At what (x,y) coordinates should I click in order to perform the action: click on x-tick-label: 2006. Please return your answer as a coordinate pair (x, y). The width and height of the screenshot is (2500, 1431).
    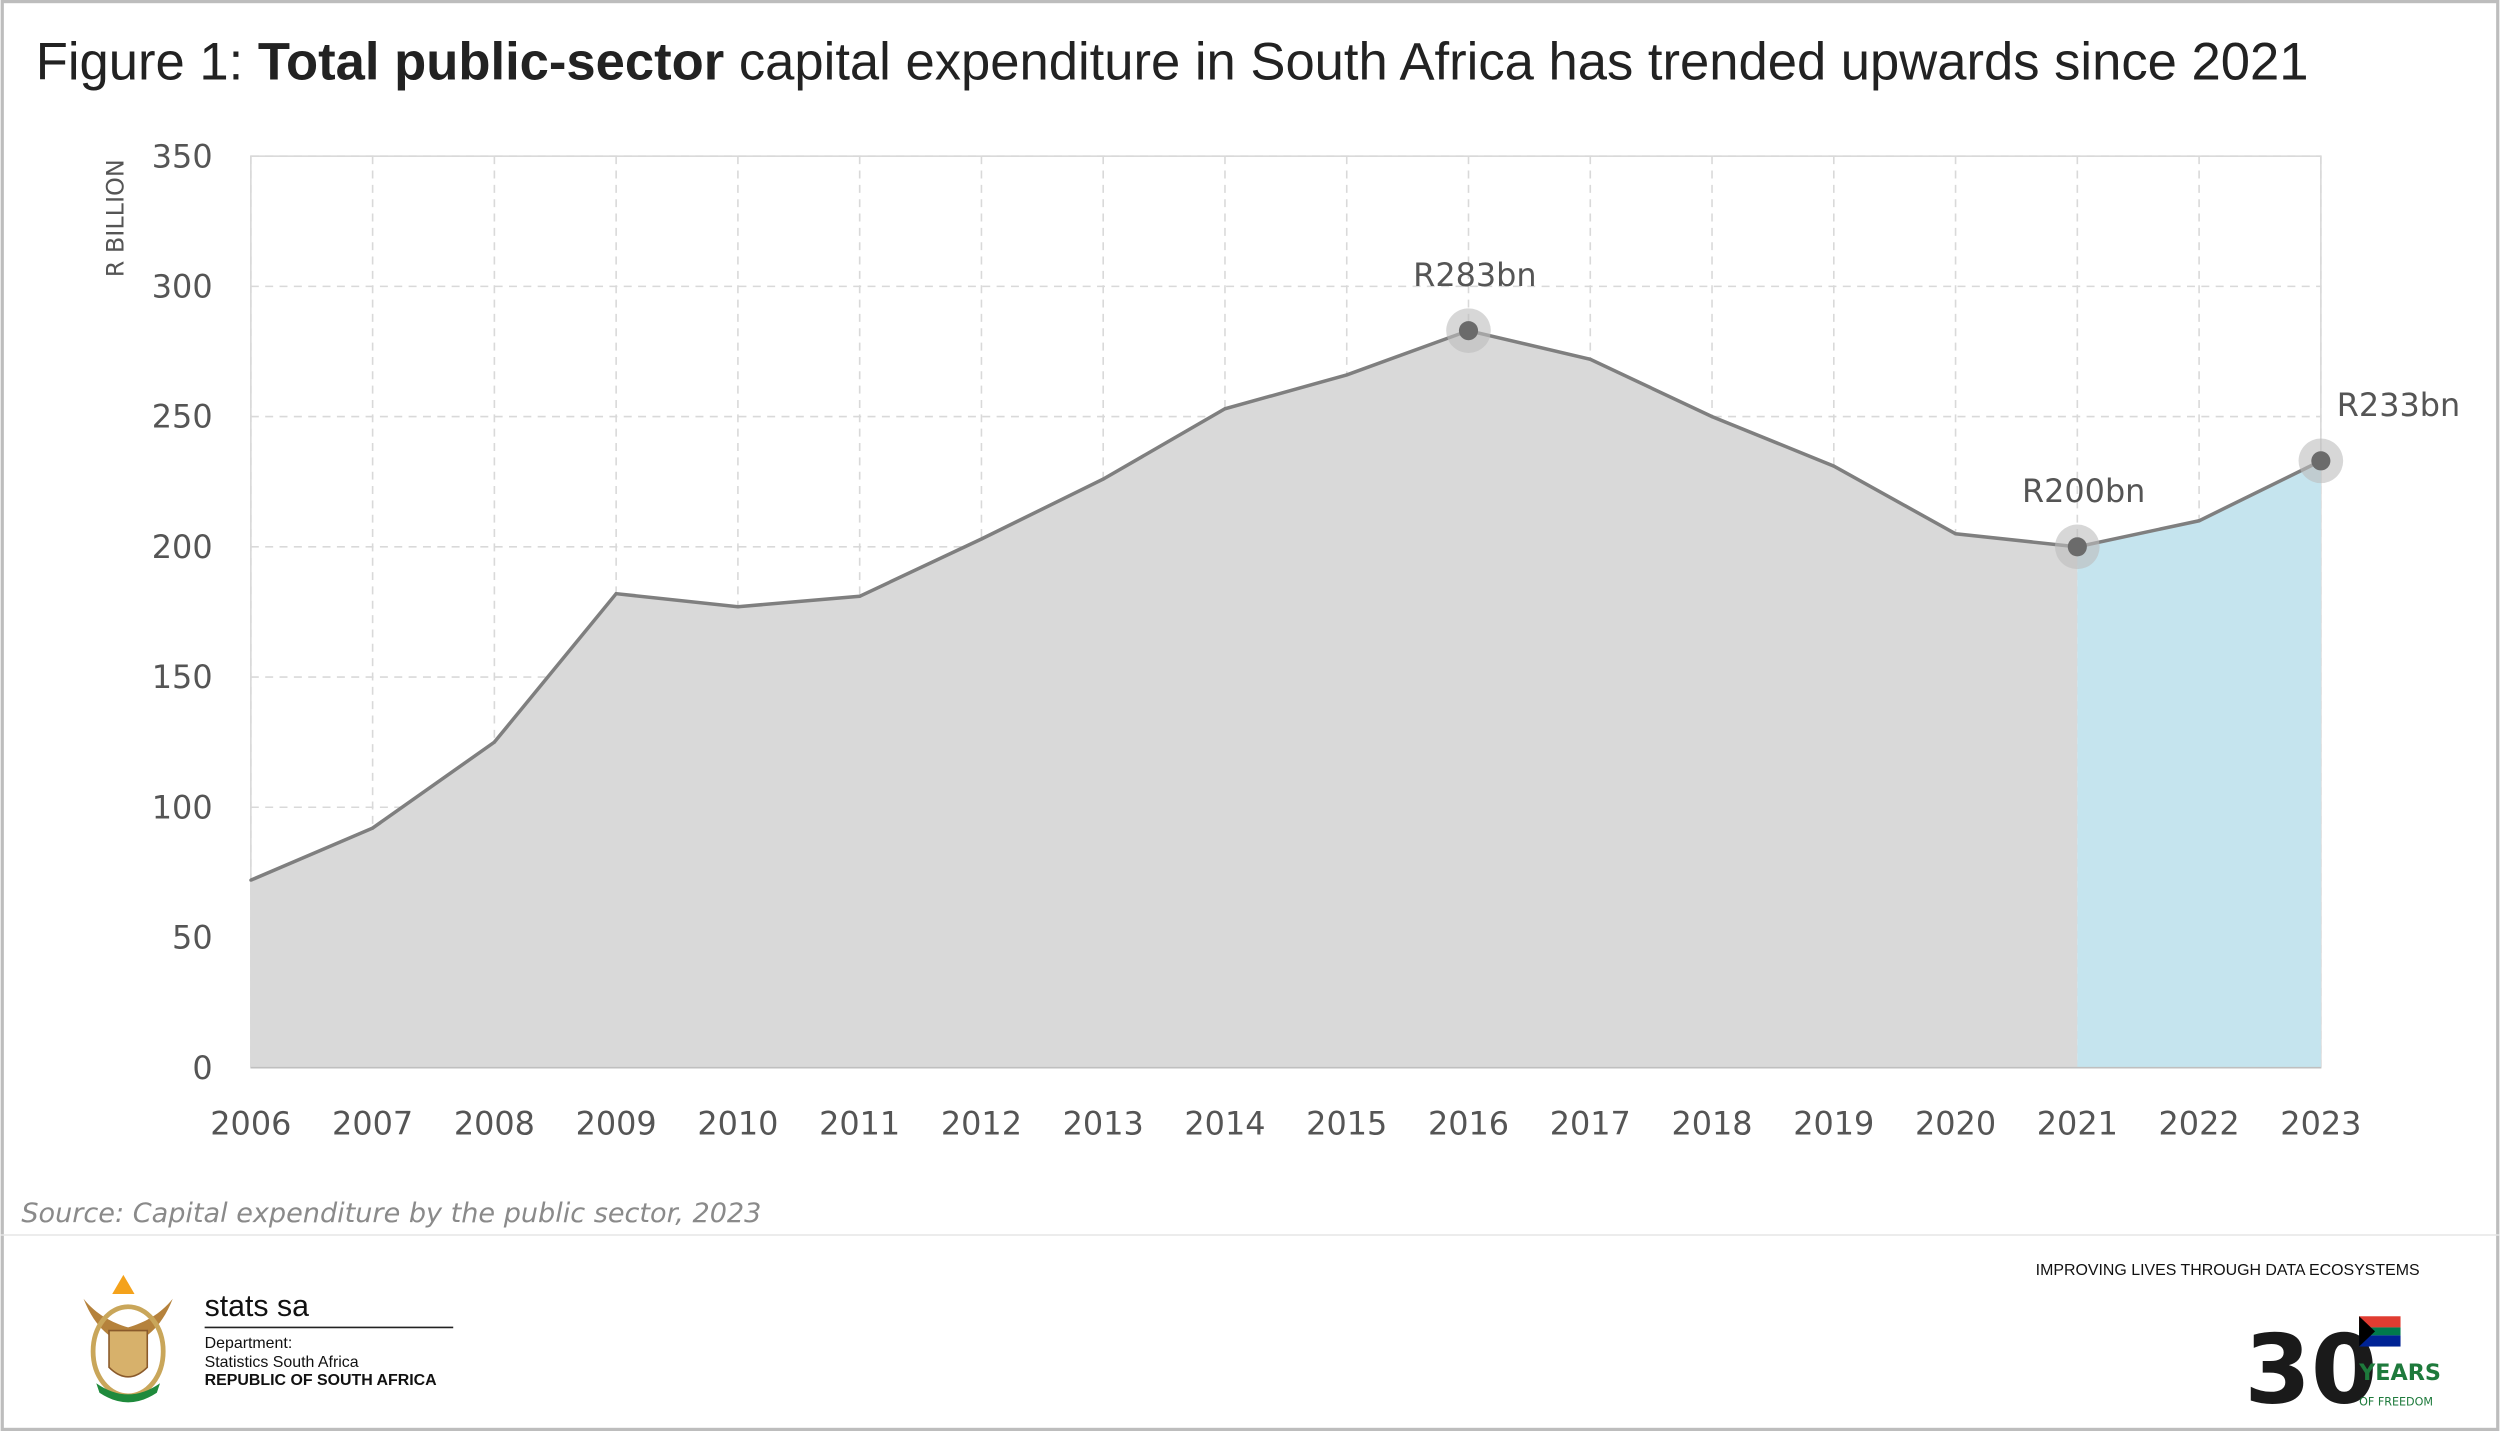
    Looking at the image, I should click on (250, 1124).